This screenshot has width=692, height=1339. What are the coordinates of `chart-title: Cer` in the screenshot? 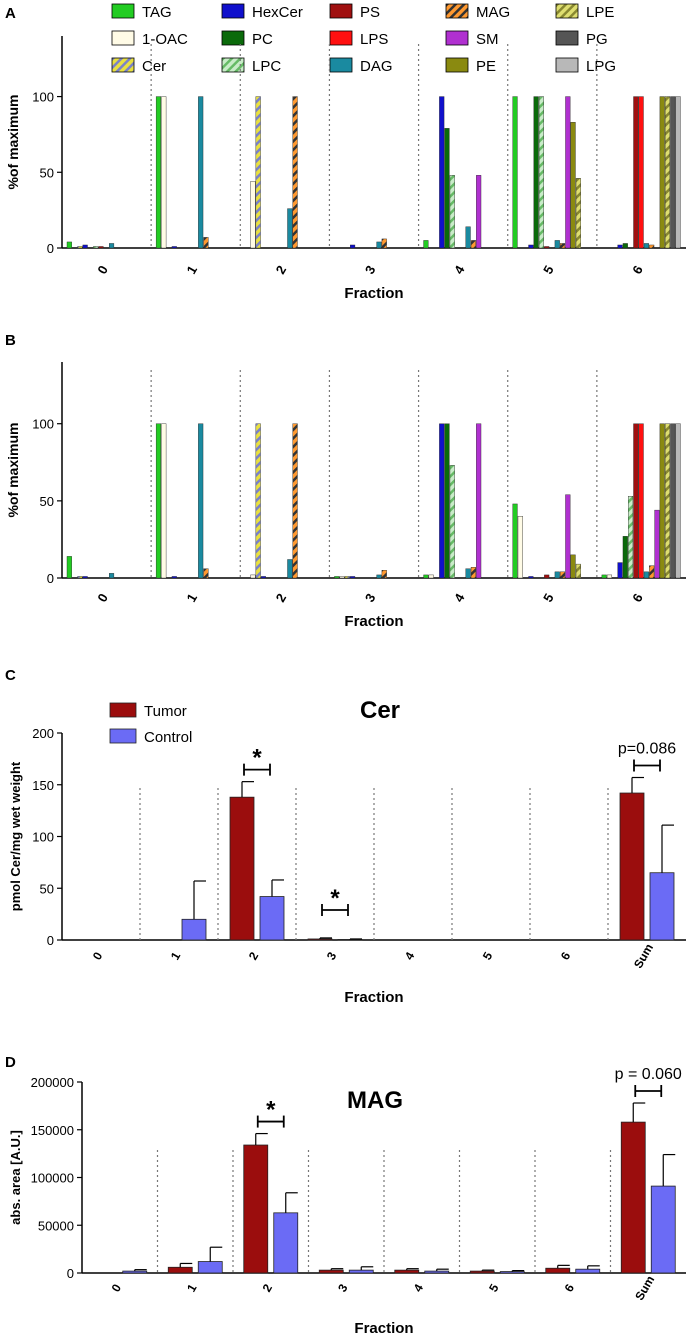 It's located at (380, 710).